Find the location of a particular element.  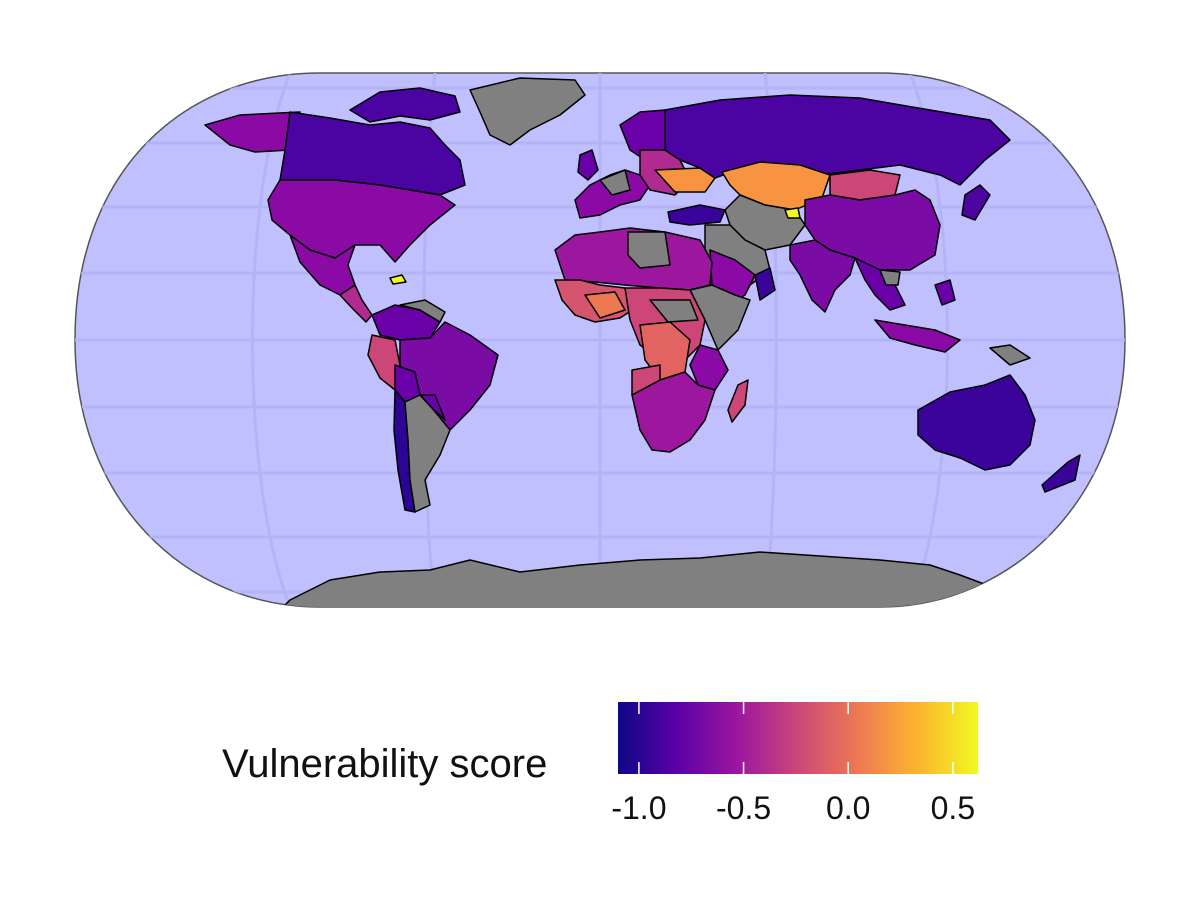

new-zealand is located at coordinates (1061, 473).